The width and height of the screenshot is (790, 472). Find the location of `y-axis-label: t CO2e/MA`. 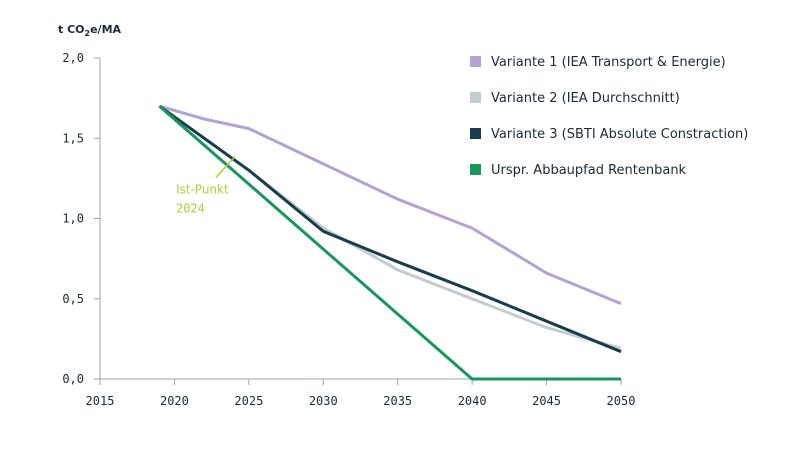

y-axis-label: t CO2e/MA is located at coordinates (90, 30).